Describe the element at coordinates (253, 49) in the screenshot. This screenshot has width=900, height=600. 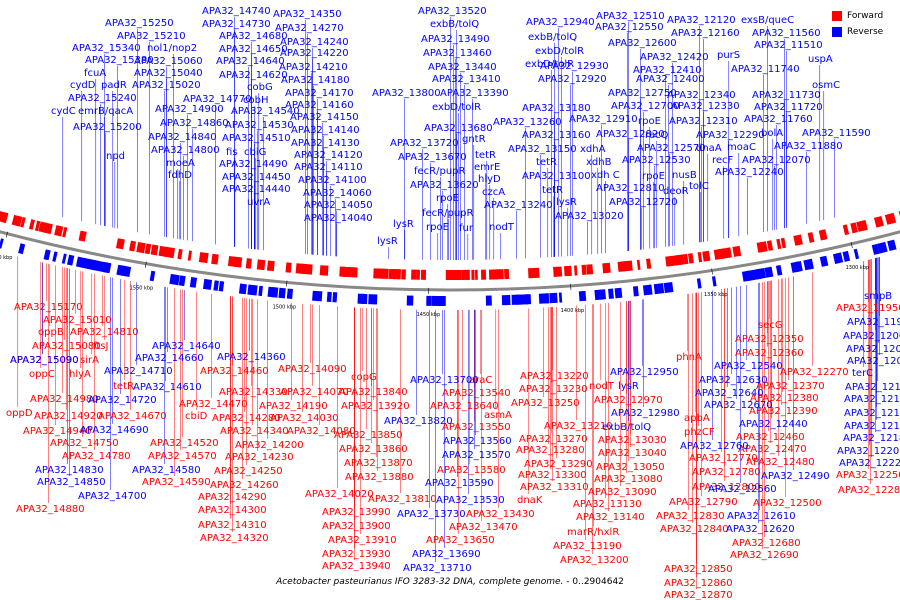
I see `reverse-gene-label: APA32_14650` at that location.